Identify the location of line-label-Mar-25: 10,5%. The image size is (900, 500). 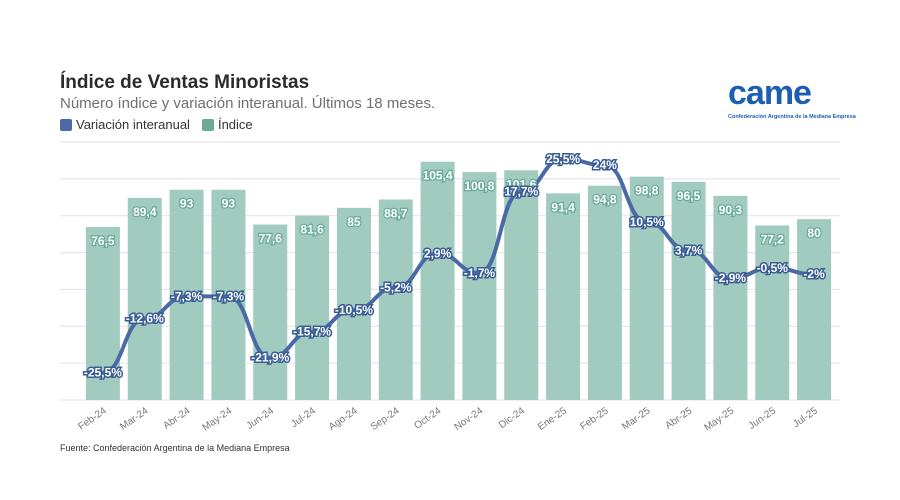
(647, 222).